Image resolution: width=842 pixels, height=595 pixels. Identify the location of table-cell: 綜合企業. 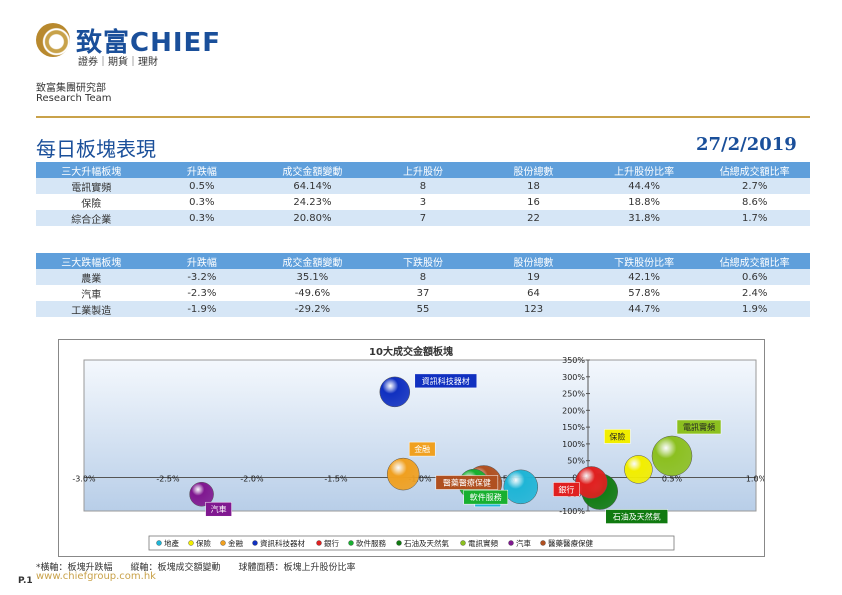
(91, 218).